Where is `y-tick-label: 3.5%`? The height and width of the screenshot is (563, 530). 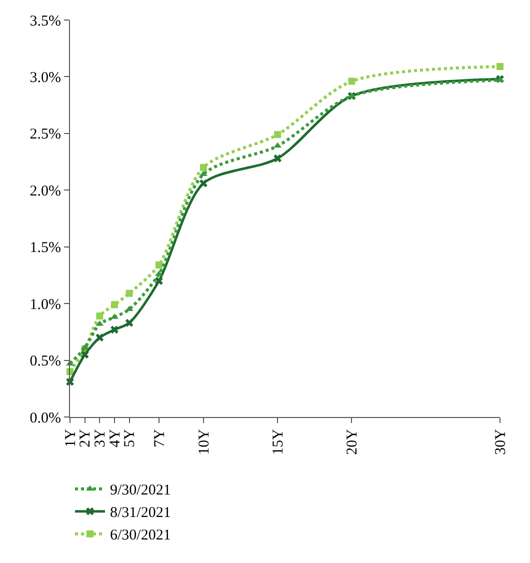
y-tick-label: 3.5% is located at coordinates (45, 21).